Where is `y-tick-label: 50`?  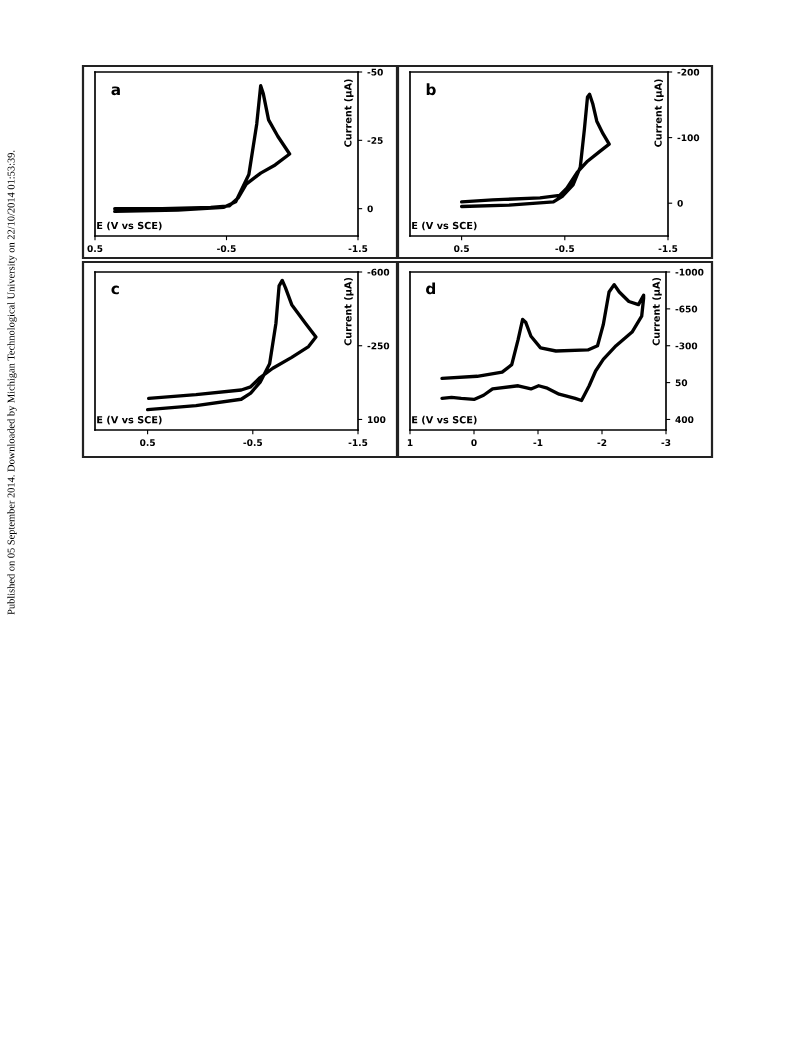
y-tick-label: 50 is located at coordinates (681, 383).